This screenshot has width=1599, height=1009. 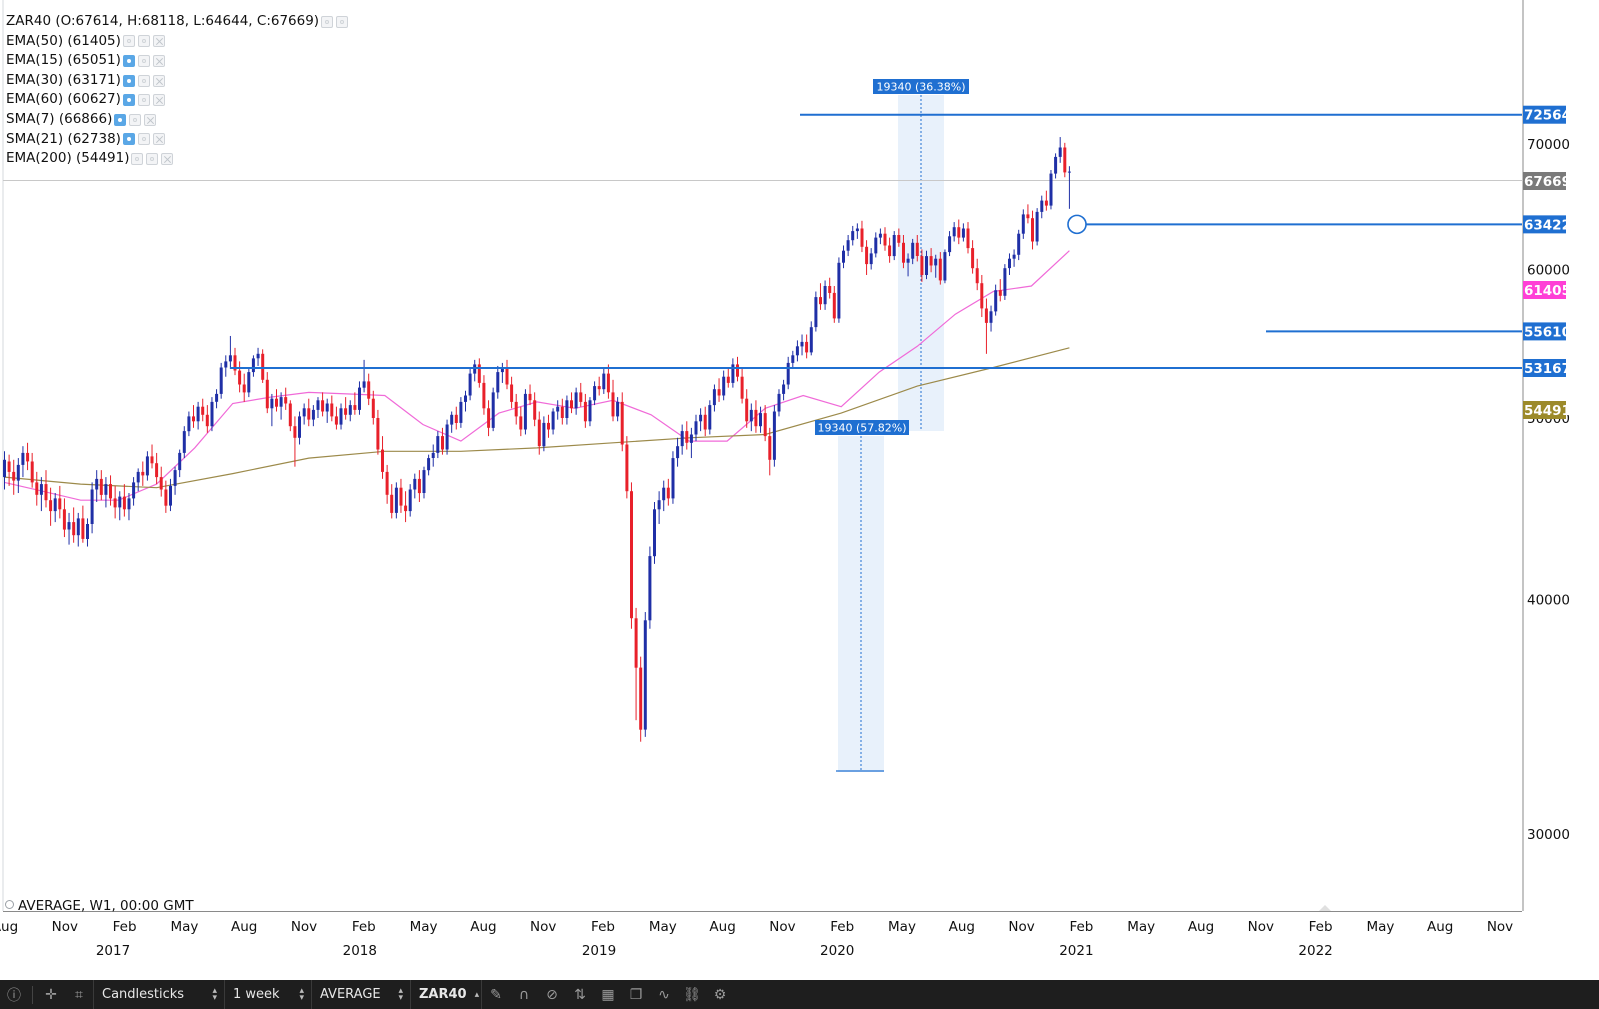 What do you see at coordinates (1325, 908) in the screenshot?
I see `current-time-marker` at bounding box center [1325, 908].